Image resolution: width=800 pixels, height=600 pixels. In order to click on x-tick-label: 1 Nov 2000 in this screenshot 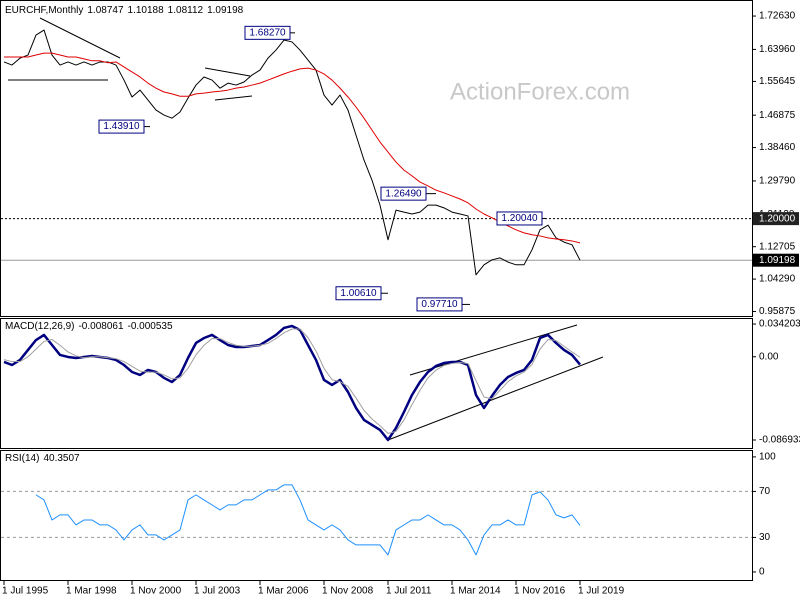, I will do `click(156, 591)`.